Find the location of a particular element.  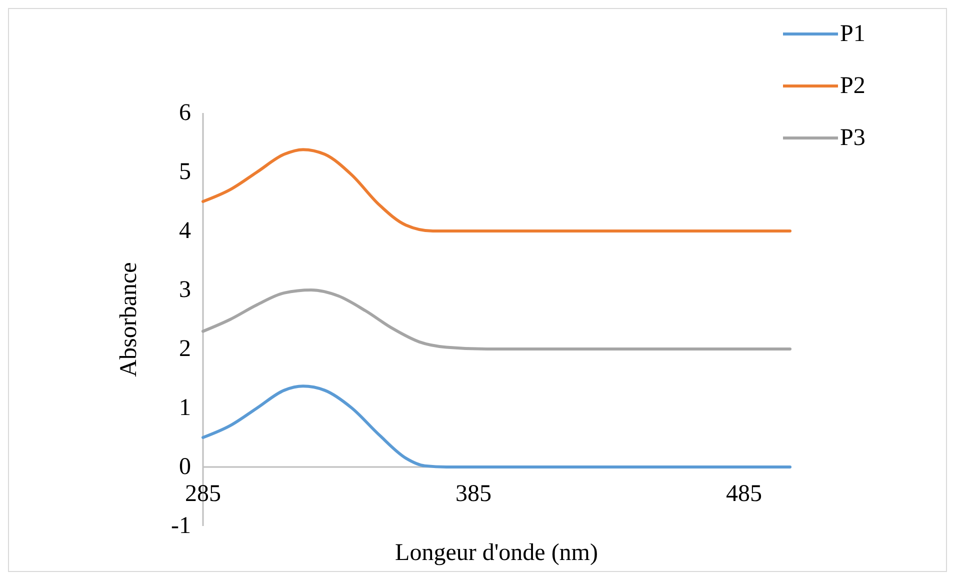

legend-label: P2 is located at coordinates (853, 86).